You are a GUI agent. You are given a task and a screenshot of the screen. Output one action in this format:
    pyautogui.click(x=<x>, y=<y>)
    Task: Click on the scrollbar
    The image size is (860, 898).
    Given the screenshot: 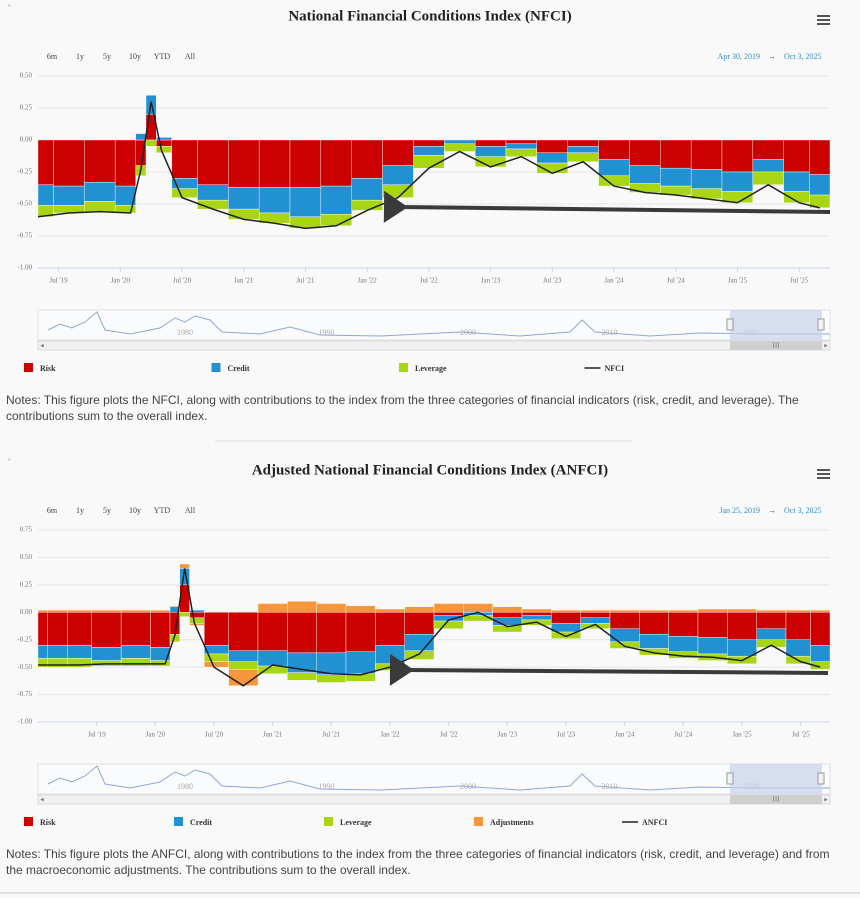 What is the action you would take?
    pyautogui.click(x=434, y=799)
    